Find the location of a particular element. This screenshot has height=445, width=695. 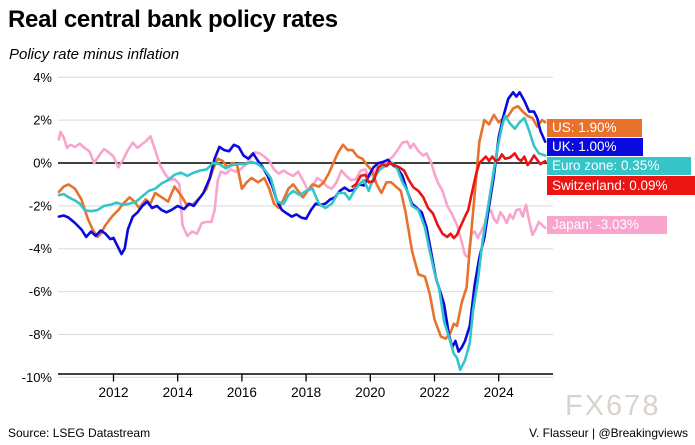

legend-label-switzerland: Switzerland: 0.09% is located at coordinates (621, 185).